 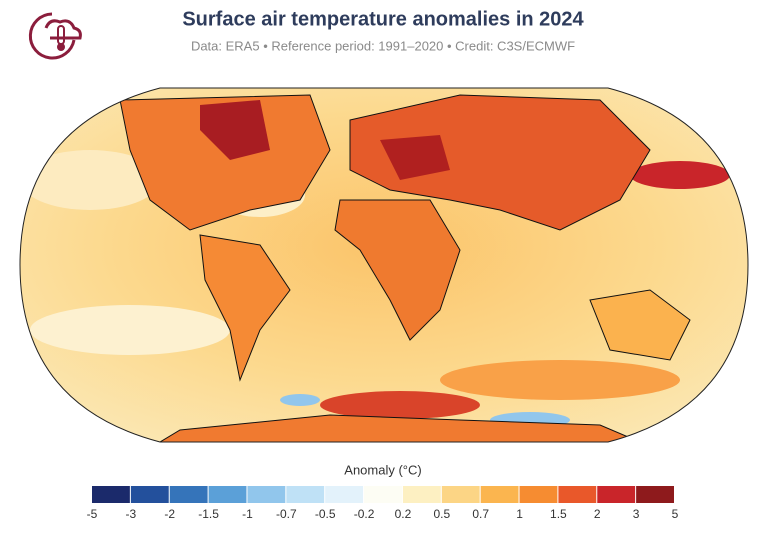 I want to click on colorbar-tick-label: 0.2, so click(x=403, y=514).